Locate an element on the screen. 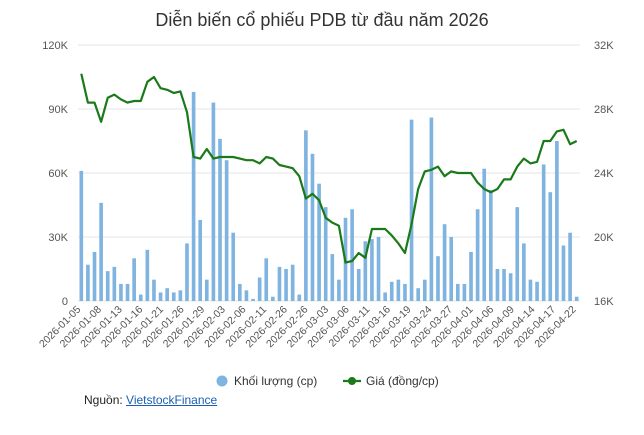 The height and width of the screenshot is (435, 644). legend-volume-label: Khối lượng (cp) is located at coordinates (275, 381).